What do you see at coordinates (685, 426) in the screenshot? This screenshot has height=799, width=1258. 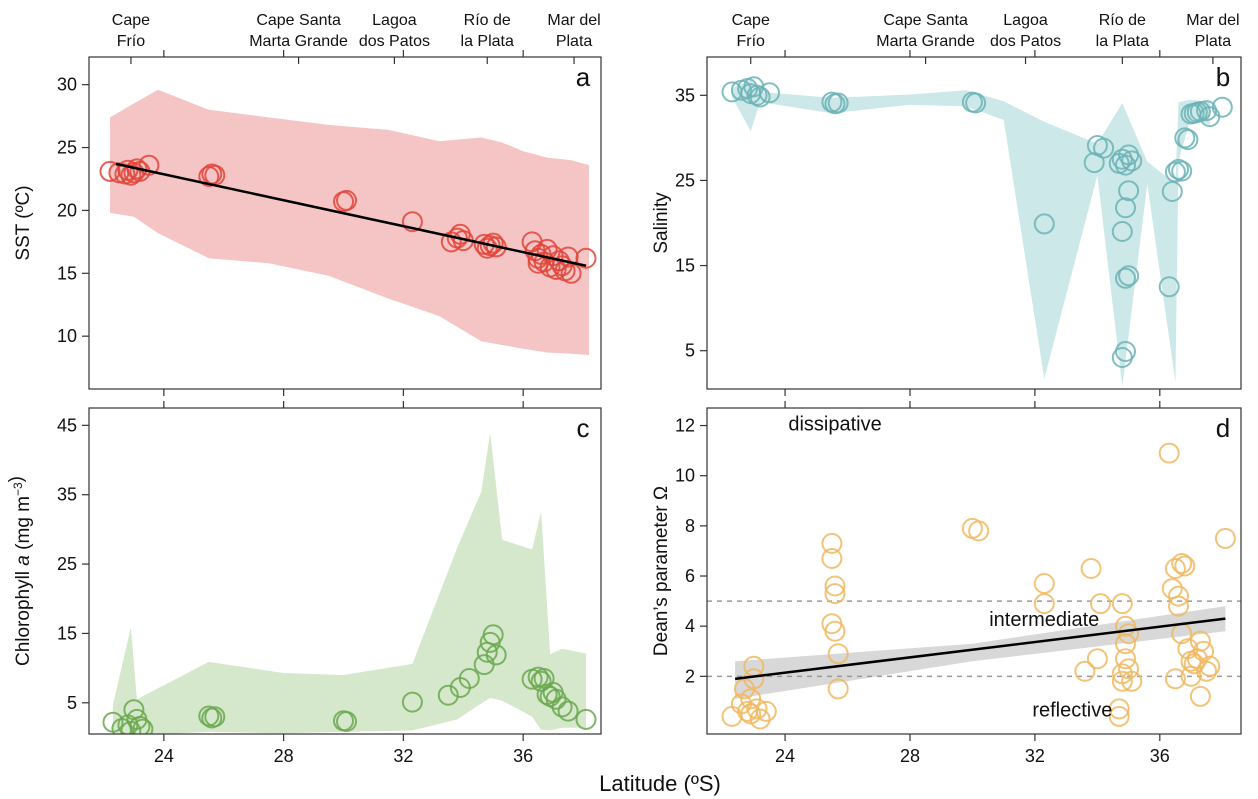 I see `y-tick-label: 12` at bounding box center [685, 426].